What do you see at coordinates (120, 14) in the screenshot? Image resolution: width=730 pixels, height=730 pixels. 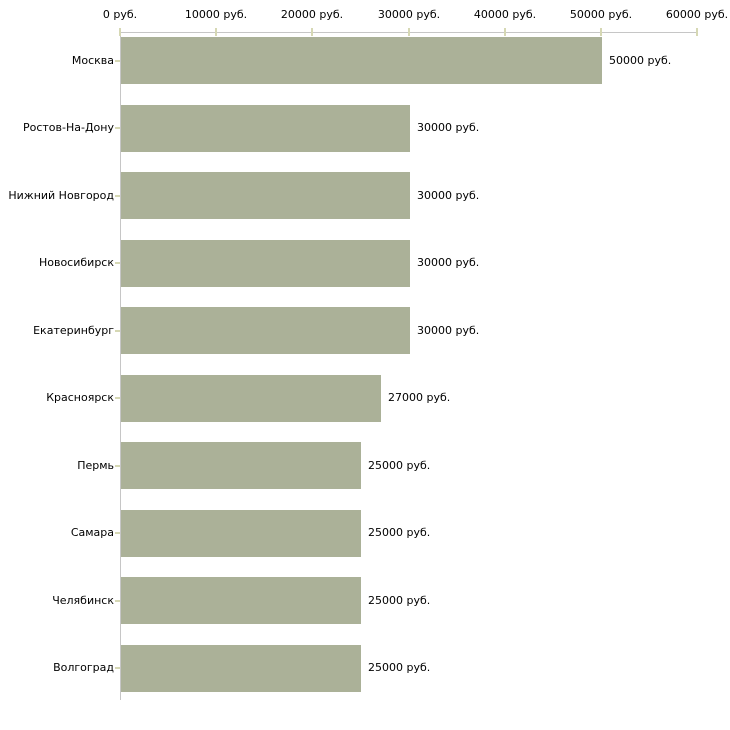 I see `x-axis-tick-label: 0 руб.` at bounding box center [120, 14].